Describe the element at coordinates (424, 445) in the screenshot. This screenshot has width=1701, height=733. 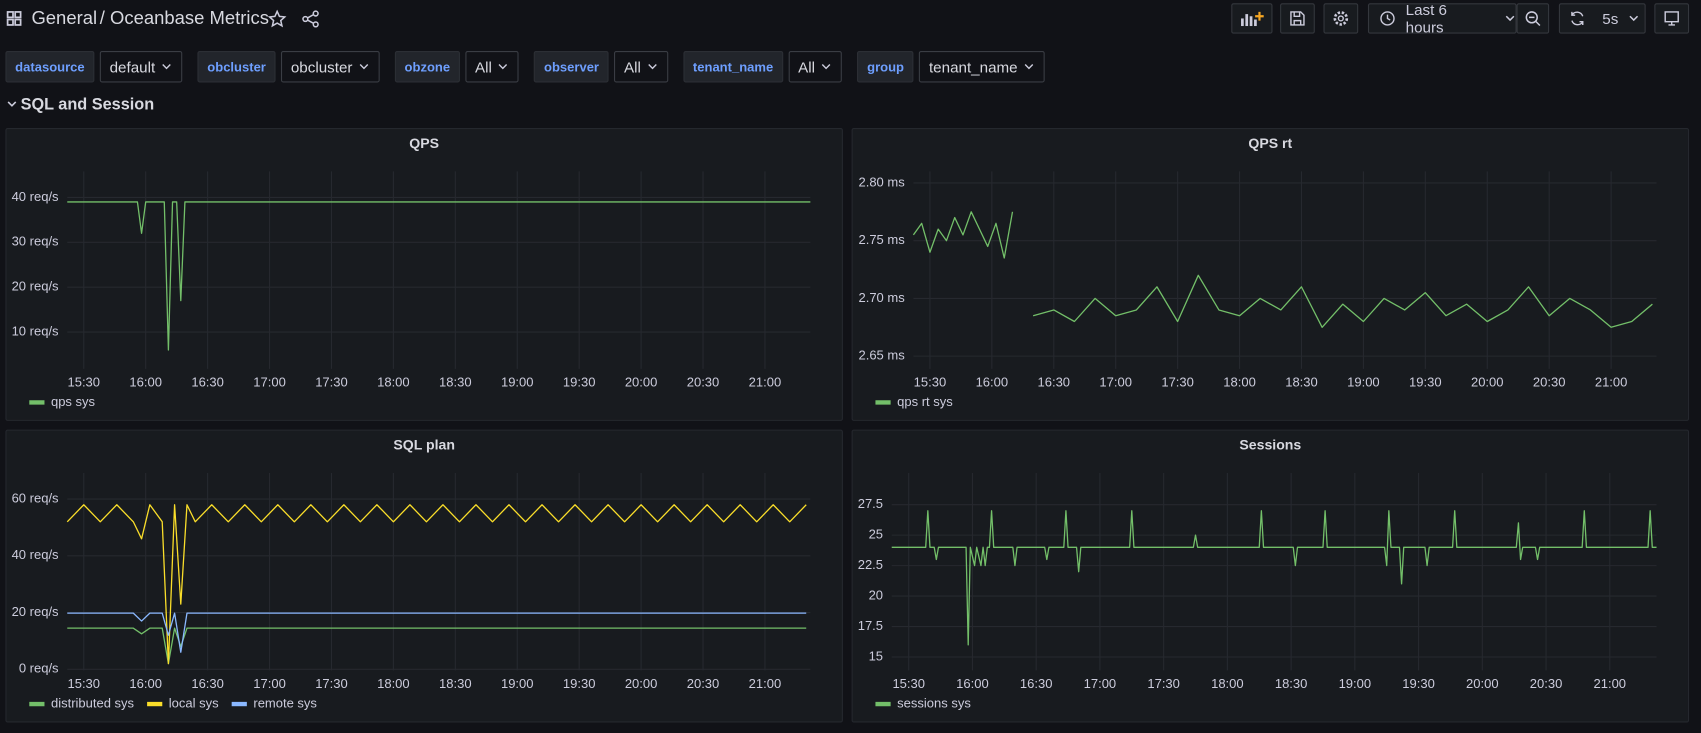
I see `panel-title: SQL plan` at that location.